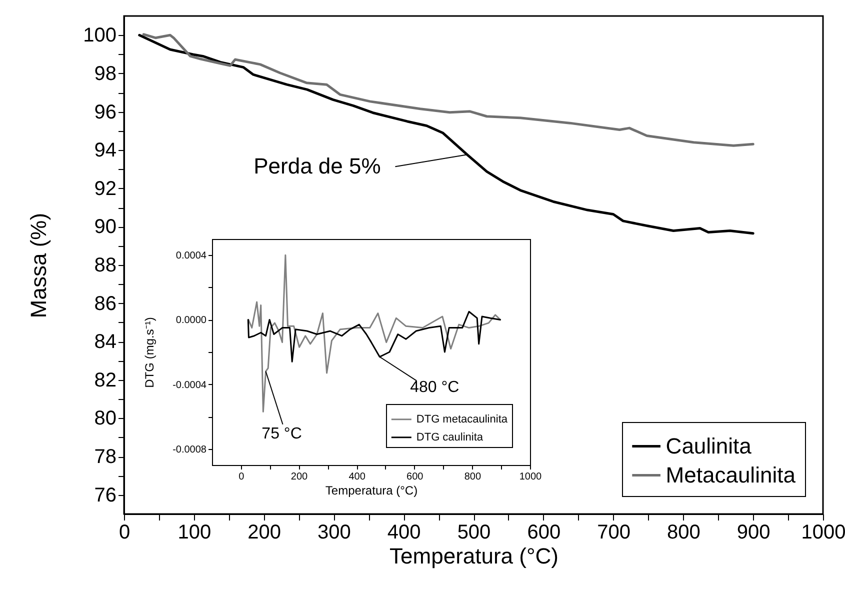 The width and height of the screenshot is (845, 592). What do you see at coordinates (753, 533) in the screenshot?
I see `x-tick-label: 900` at bounding box center [753, 533].